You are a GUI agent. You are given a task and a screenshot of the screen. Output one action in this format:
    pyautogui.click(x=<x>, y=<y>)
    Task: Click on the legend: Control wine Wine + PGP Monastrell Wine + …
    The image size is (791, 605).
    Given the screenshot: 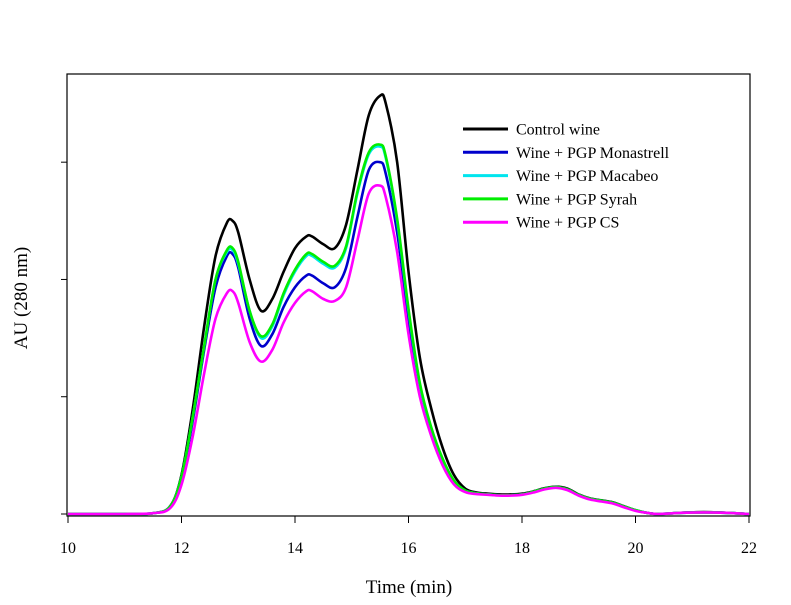 What is the action you would take?
    pyautogui.click(x=566, y=177)
    